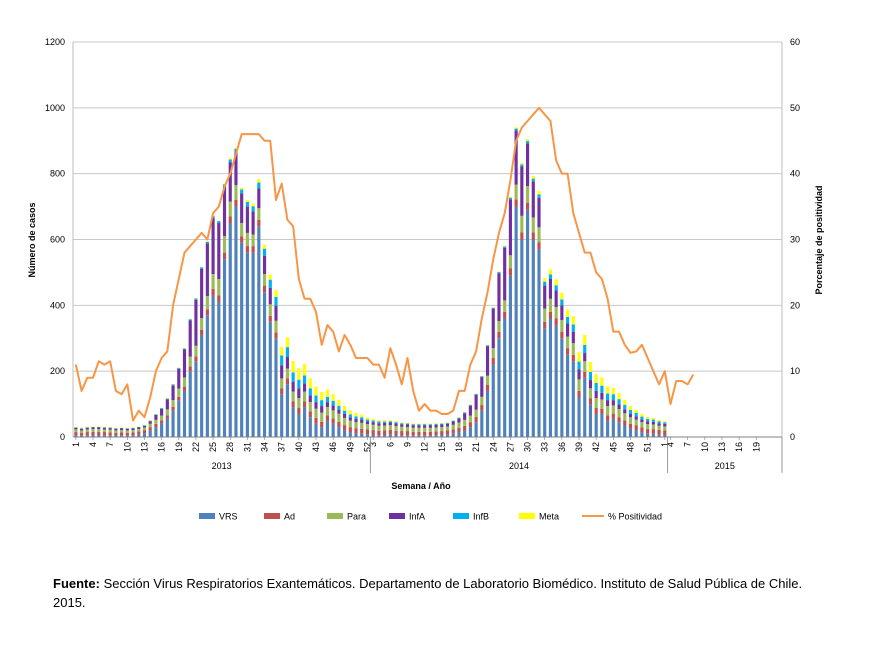  Describe the element at coordinates (421, 486) in the screenshot. I see `x-axis-title: Semana / Año` at that location.